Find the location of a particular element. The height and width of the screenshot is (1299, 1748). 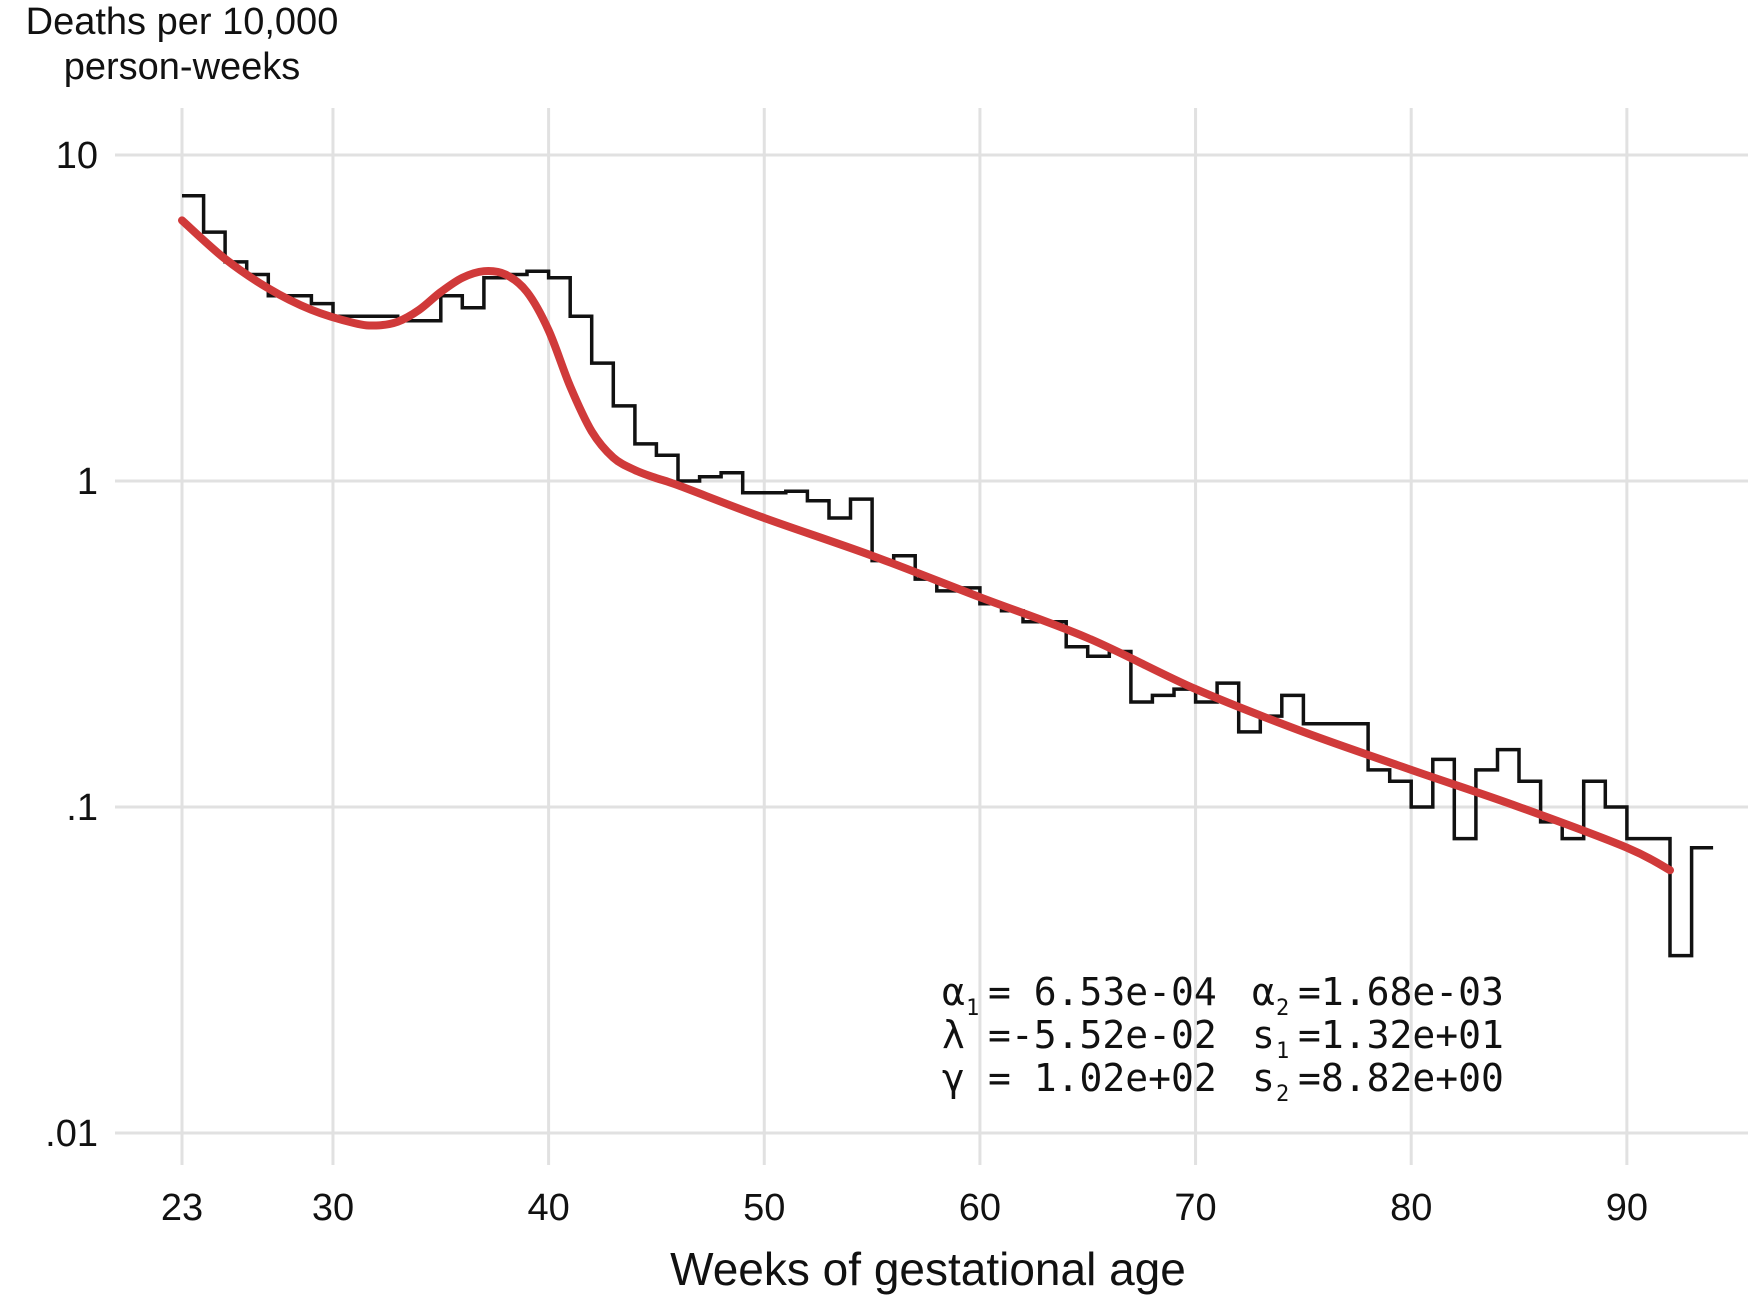

param-symbol: λ is located at coordinates (953, 1035).